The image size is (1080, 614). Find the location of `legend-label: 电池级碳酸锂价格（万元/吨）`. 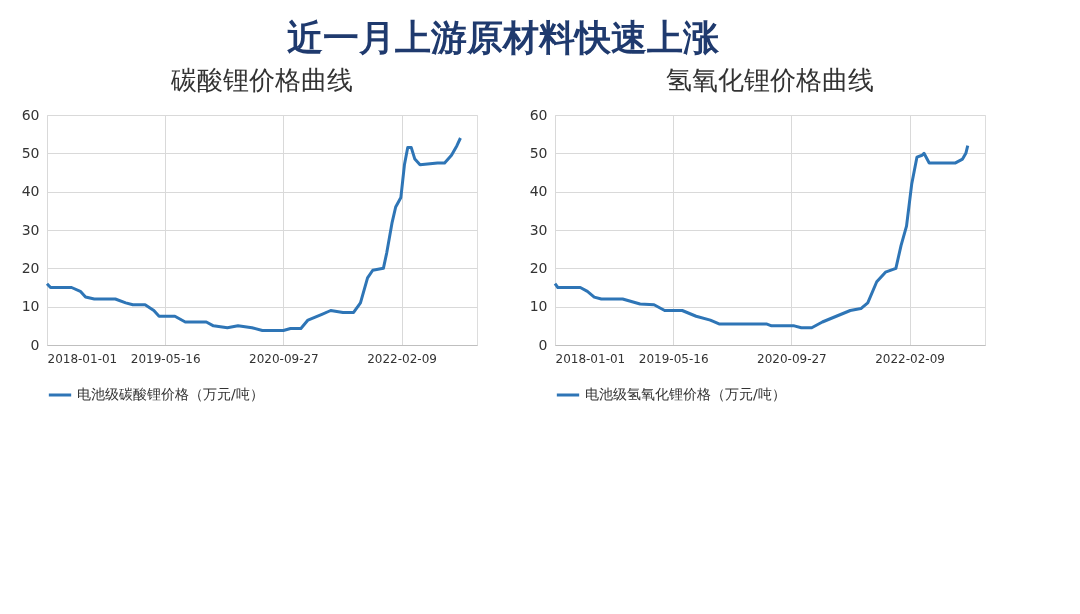

legend-label: 电池级碳酸锂价格（万元/吨） is located at coordinates (170, 394).